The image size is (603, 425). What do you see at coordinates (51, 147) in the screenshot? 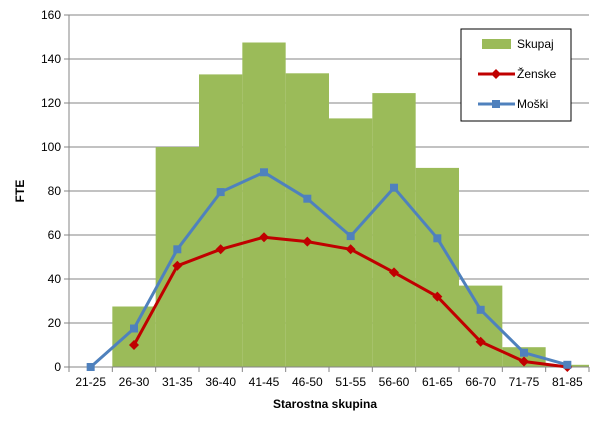
I see `y-tick-label: 100` at bounding box center [51, 147].